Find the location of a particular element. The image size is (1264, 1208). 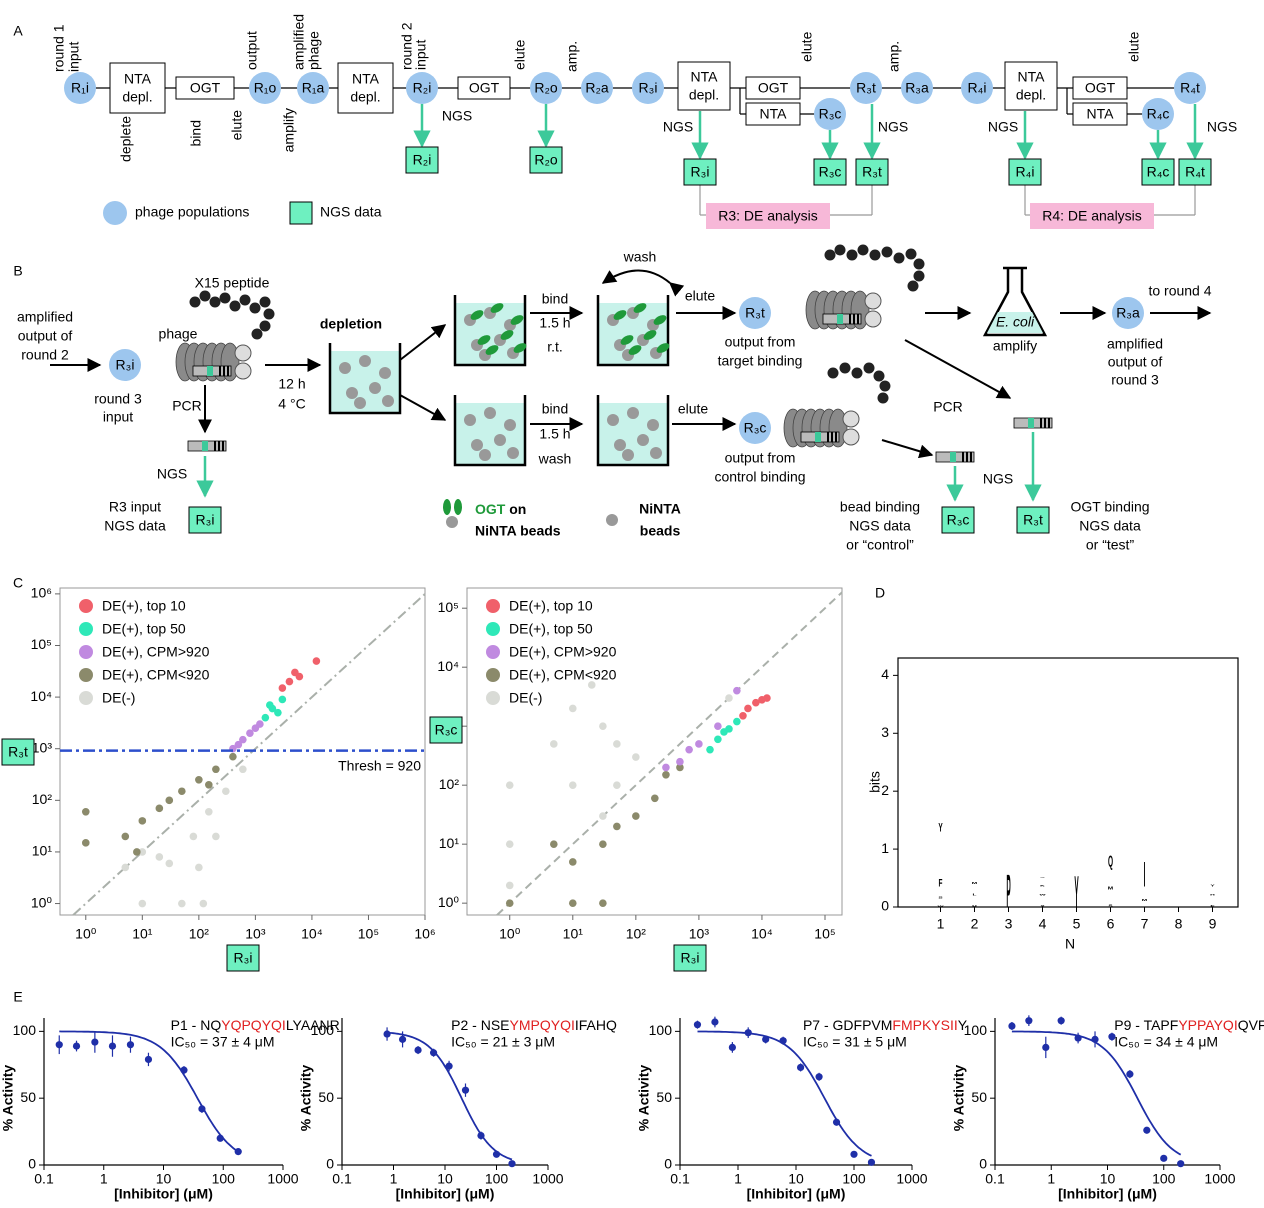

de-analysis-box is located at coordinates (768, 216).